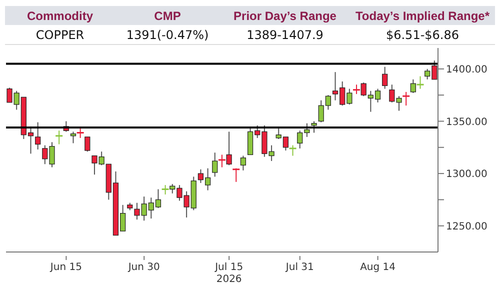  Describe the element at coordinates (143, 267) in the screenshot. I see `x-tick-label: Jun 30` at that location.